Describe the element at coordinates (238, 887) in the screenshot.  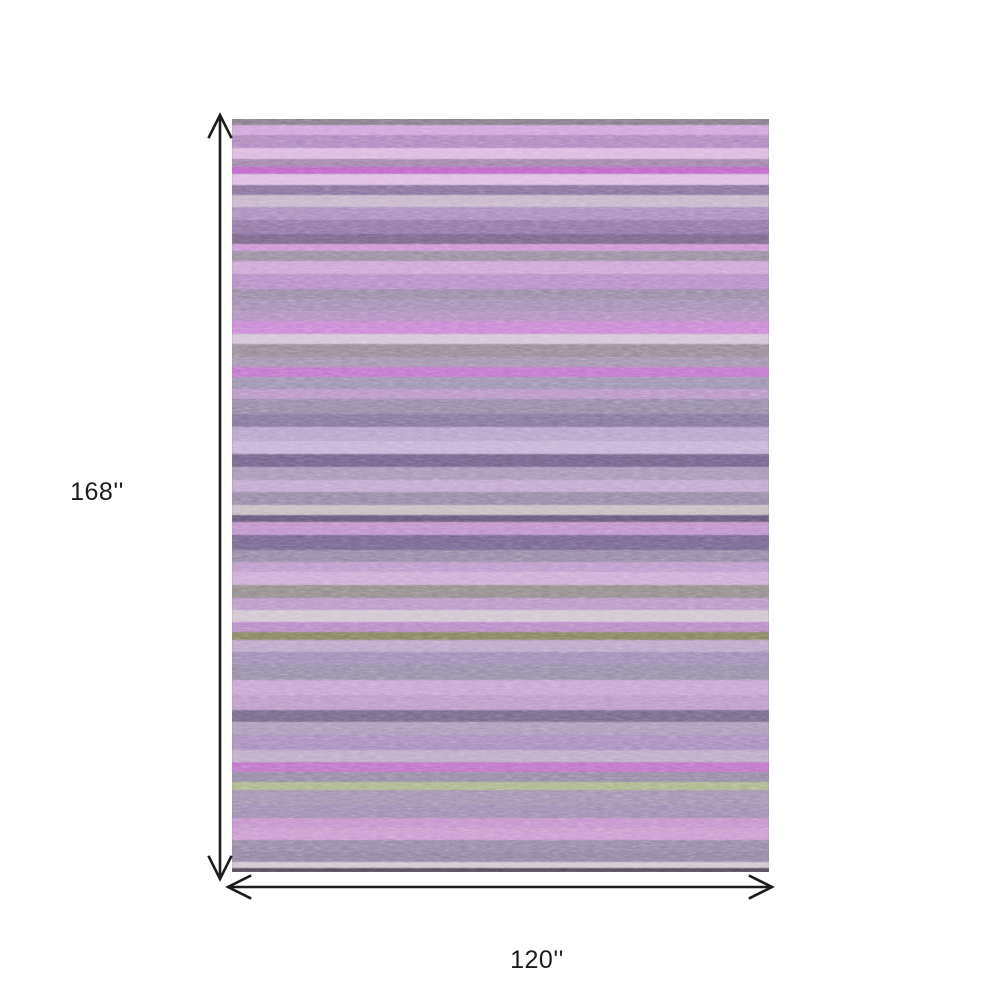
I see `arrowhead-left` at that location.